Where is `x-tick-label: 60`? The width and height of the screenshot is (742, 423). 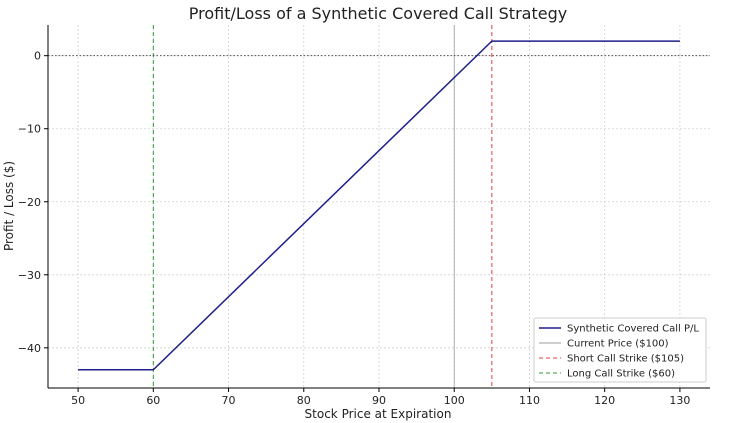 x-tick-label: 60 is located at coordinates (153, 400).